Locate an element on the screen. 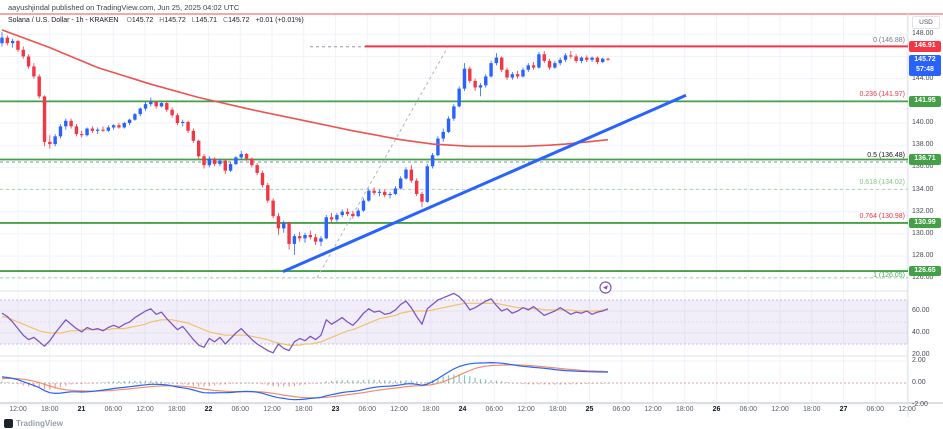 The width and height of the screenshot is (943, 429). open-value: 145.72 is located at coordinates (142, 20).